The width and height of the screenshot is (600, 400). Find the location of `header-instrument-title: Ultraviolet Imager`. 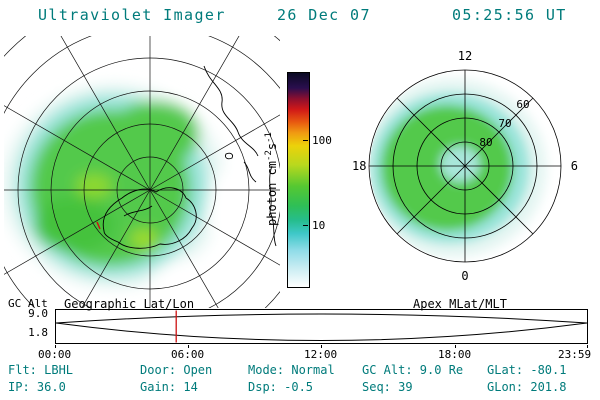

header-instrument-title: Ultraviolet Imager is located at coordinates (132, 15).